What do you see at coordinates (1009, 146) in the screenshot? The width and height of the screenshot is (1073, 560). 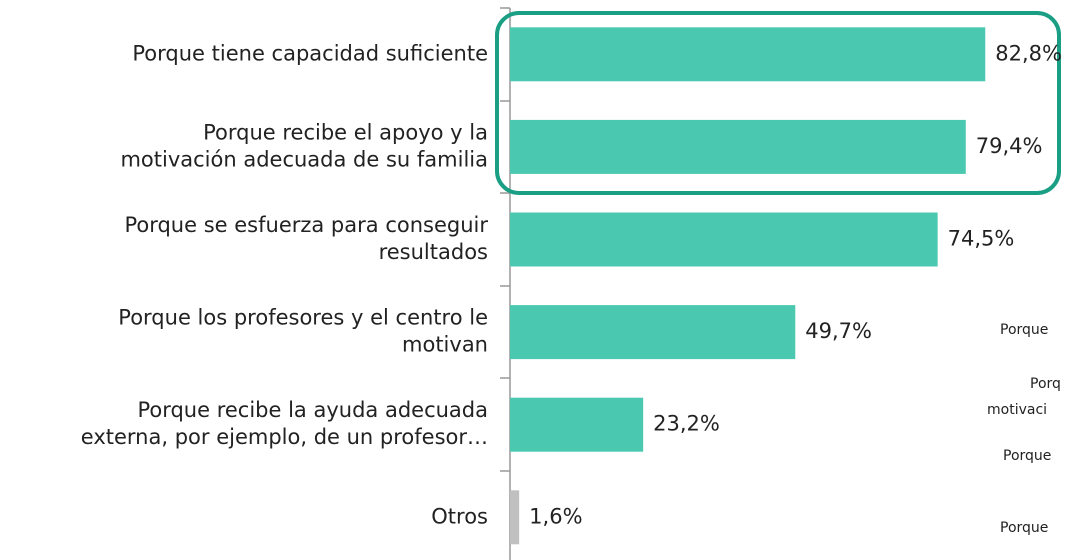 I see `value-label: 79,4%` at bounding box center [1009, 146].